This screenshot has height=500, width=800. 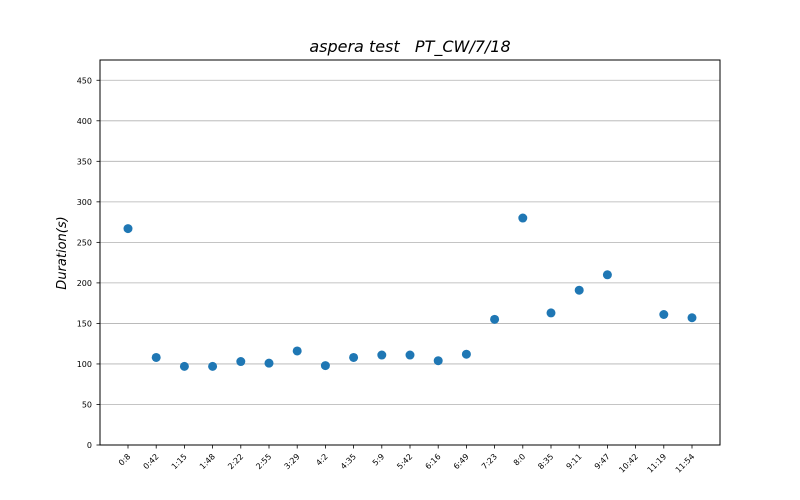 What do you see at coordinates (84, 161) in the screenshot?
I see `y-tick-label: 350` at bounding box center [84, 161].